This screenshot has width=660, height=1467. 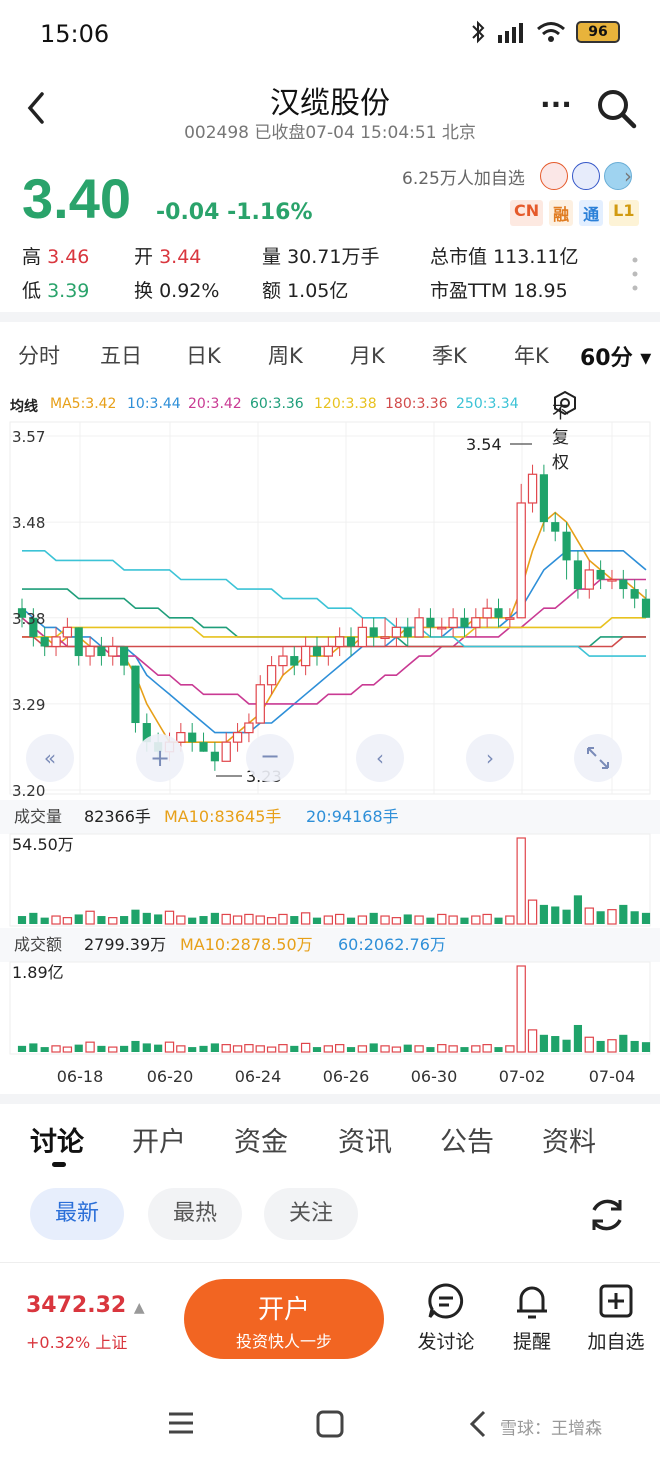 What do you see at coordinates (569, 1142) in the screenshot?
I see `tab-profile: 资料` at bounding box center [569, 1142].